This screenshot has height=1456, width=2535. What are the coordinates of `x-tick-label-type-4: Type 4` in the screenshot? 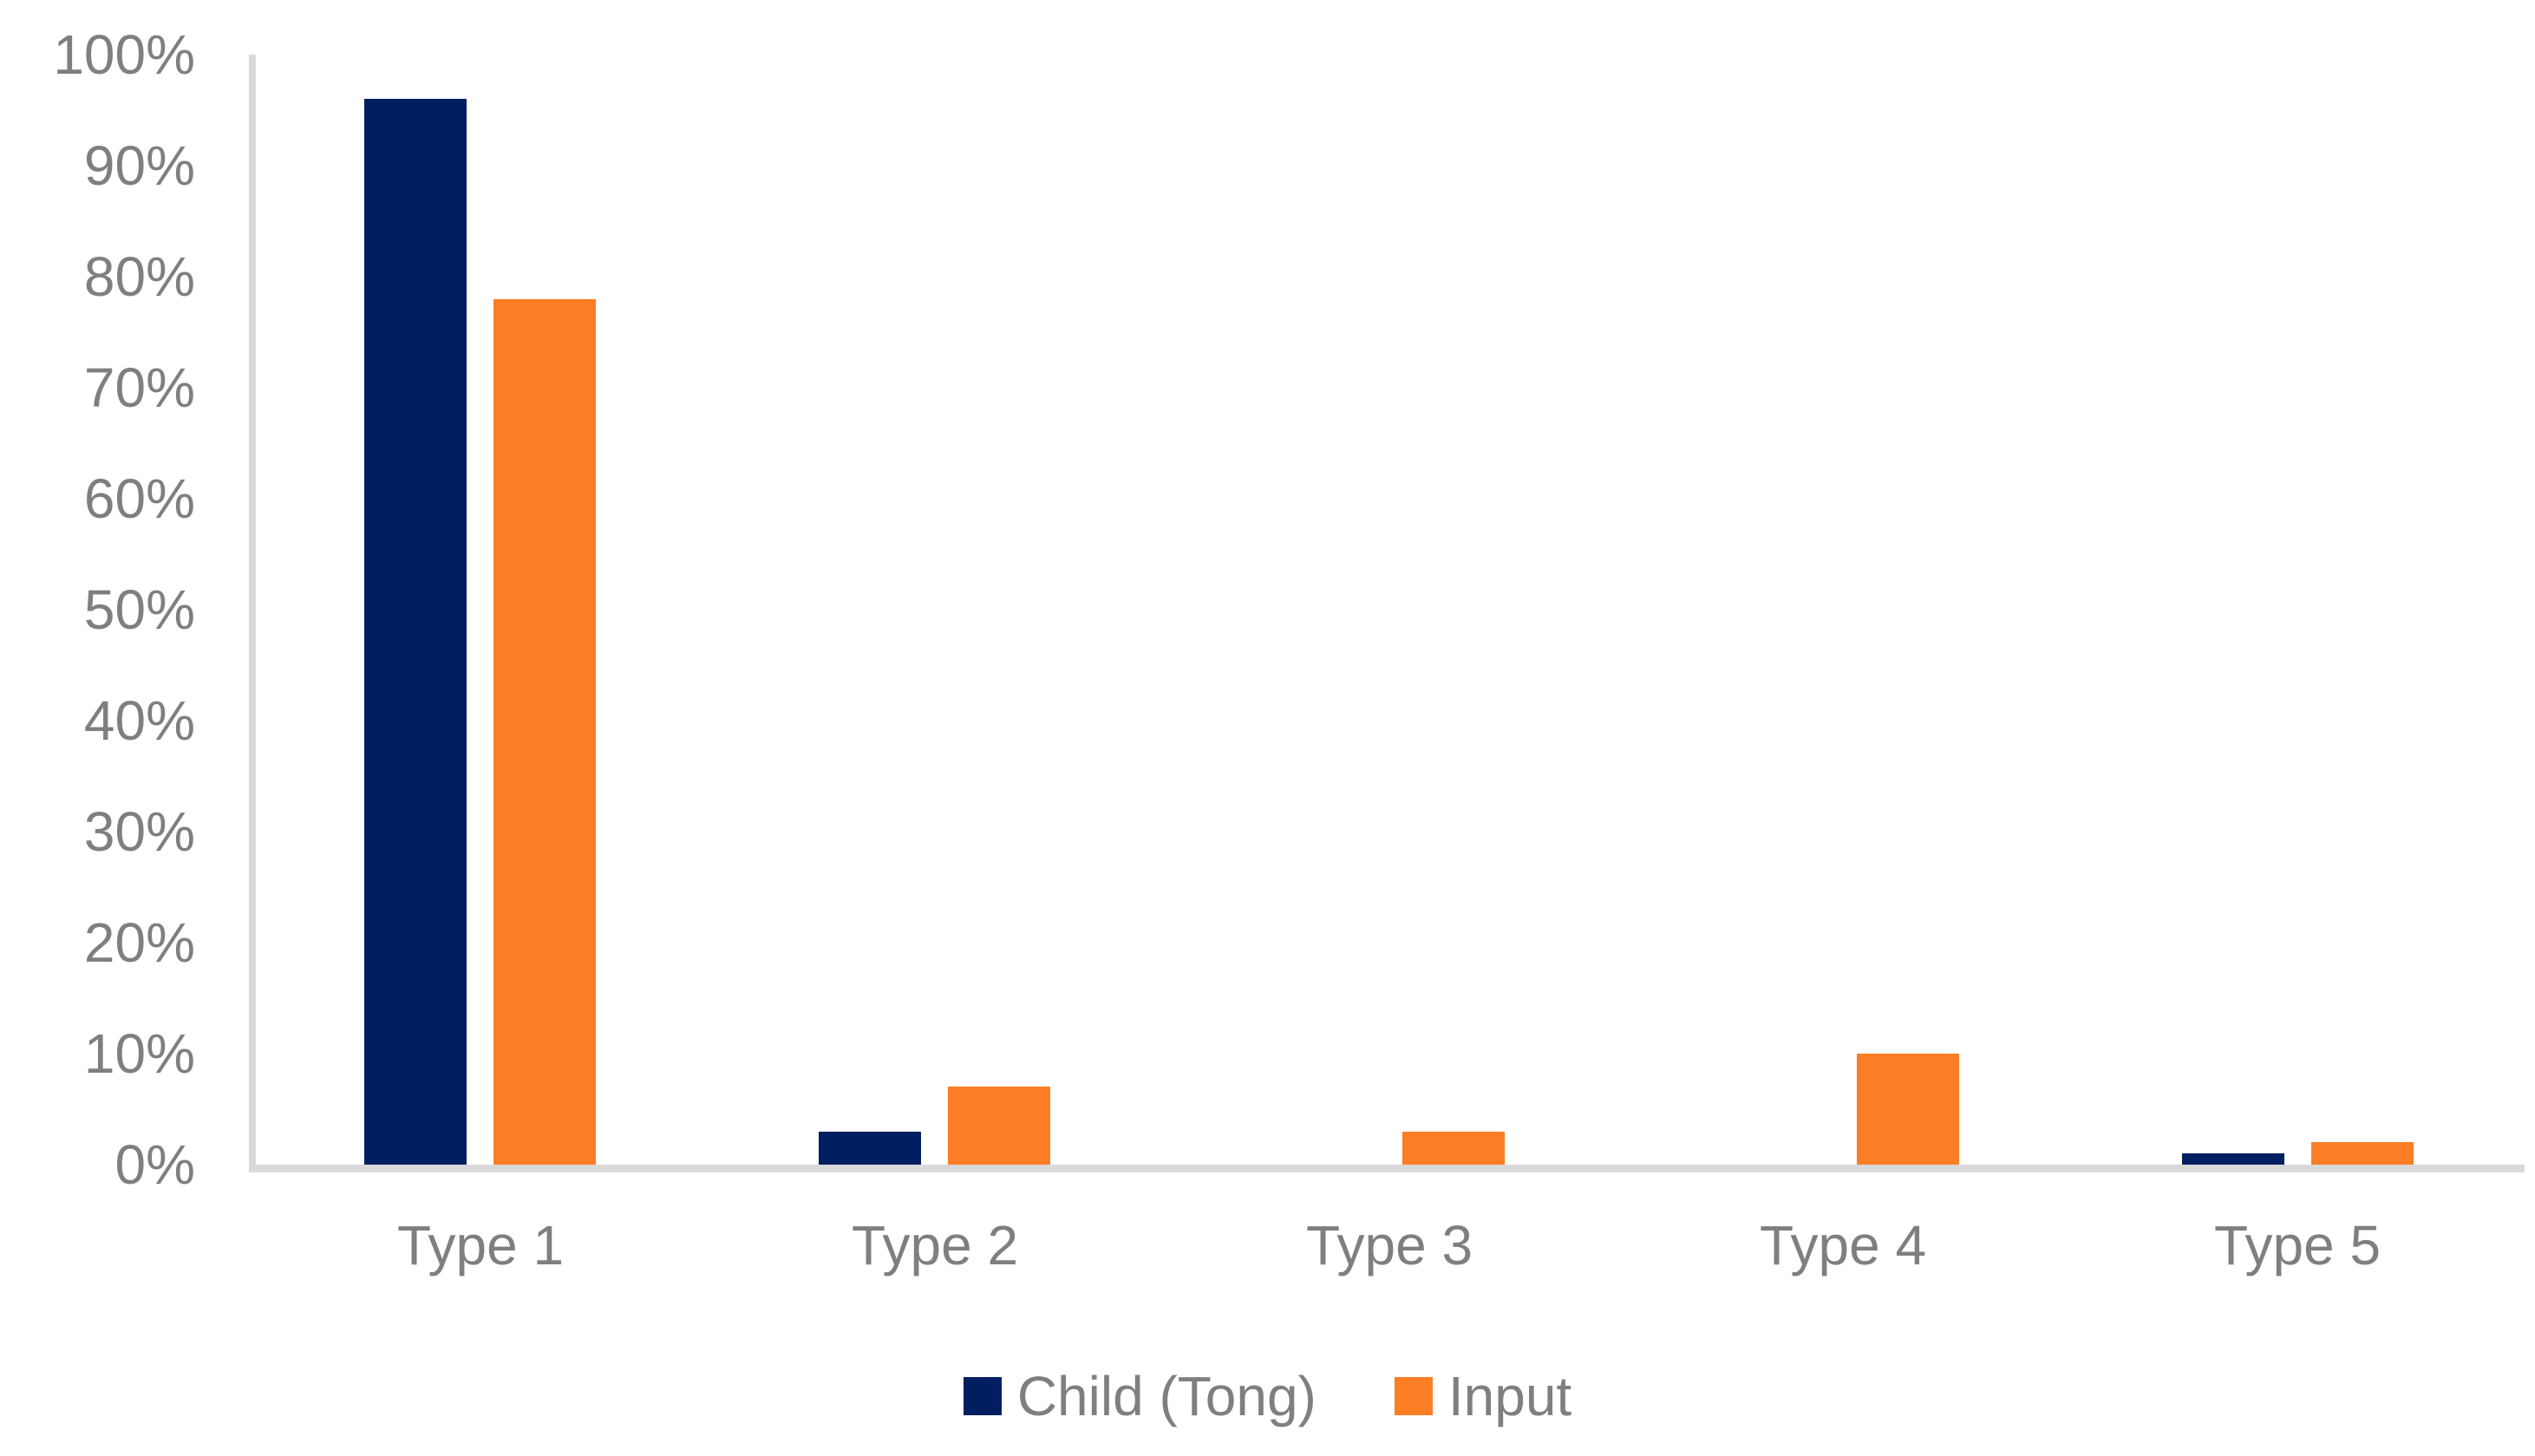 It's located at (1843, 1245).